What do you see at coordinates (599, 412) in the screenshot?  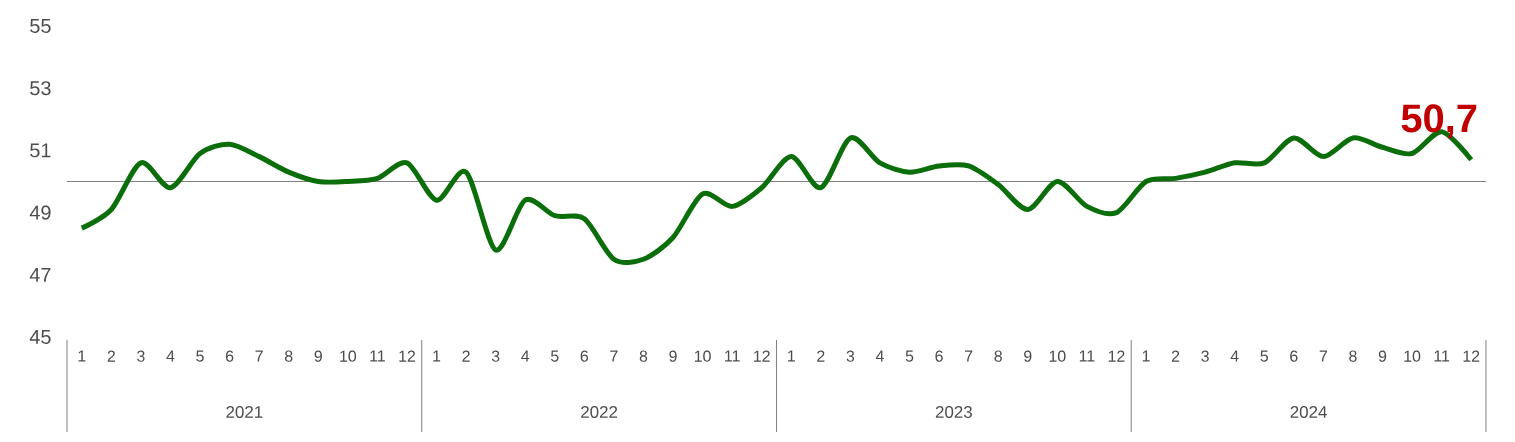 I see `text: 2022` at bounding box center [599, 412].